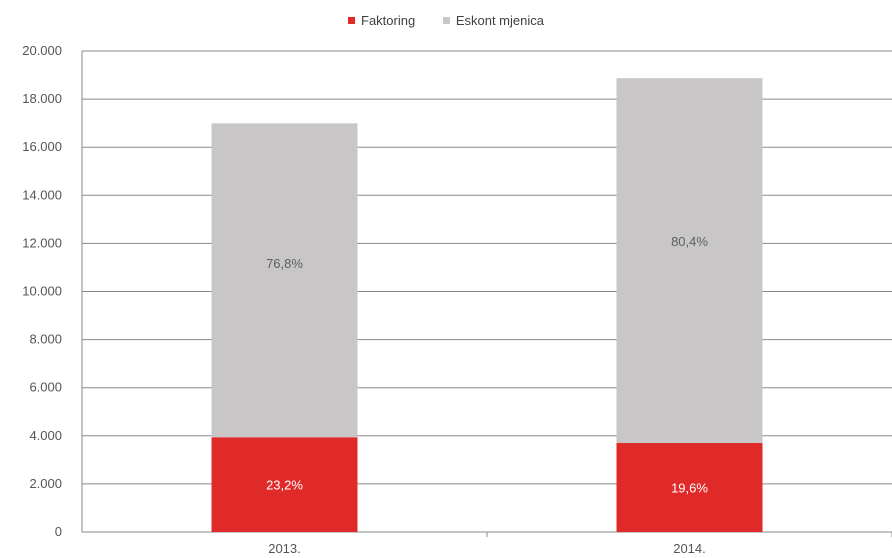 This screenshot has height=558, width=892. Describe the element at coordinates (42, 242) in the screenshot. I see `y-tick-label: 12.000` at that location.